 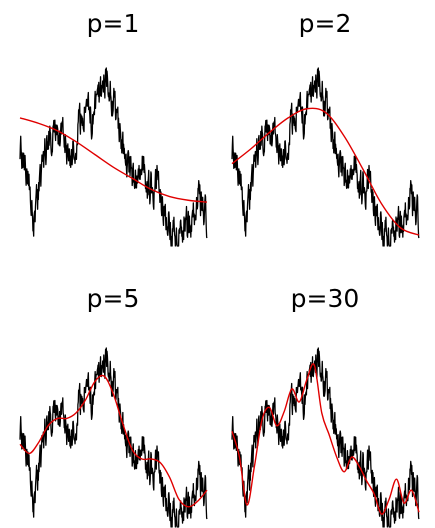 I want to click on panel-title: p=30, so click(x=325, y=298).